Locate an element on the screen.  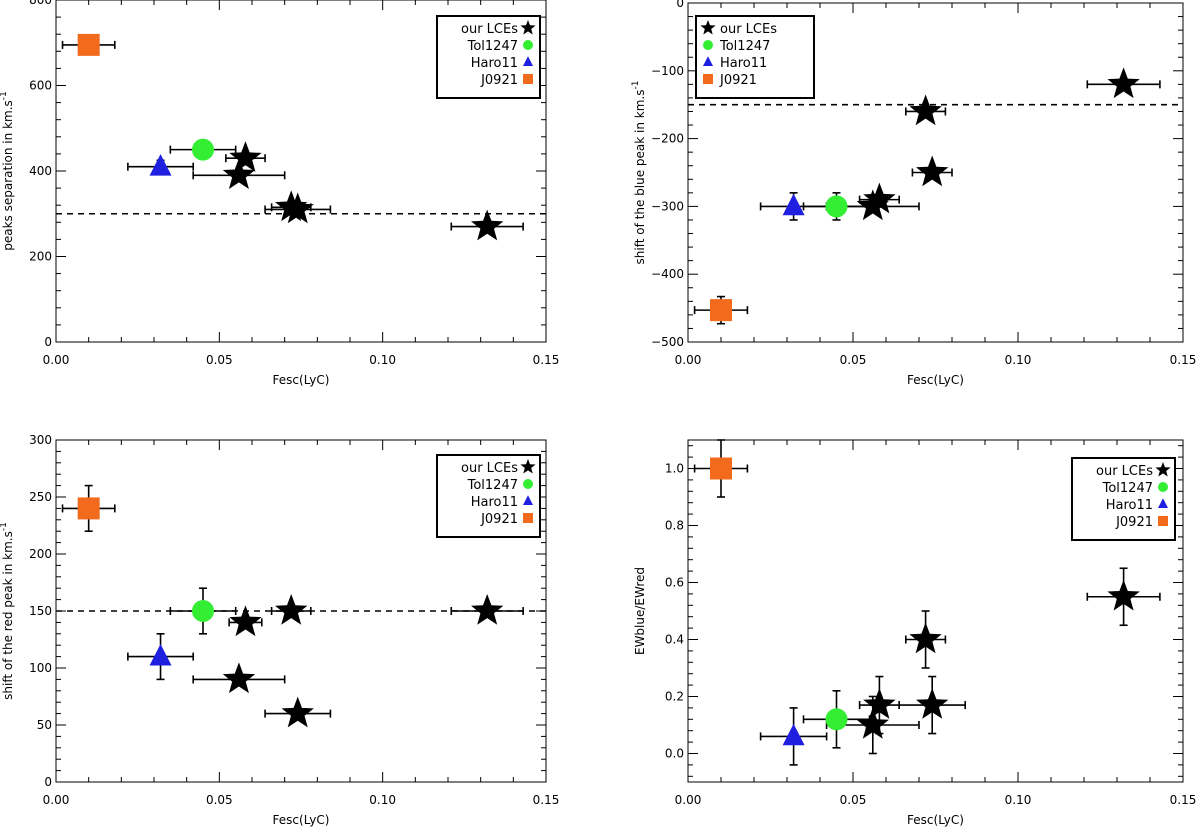
y-tick-label: −400 is located at coordinates (667, 274).